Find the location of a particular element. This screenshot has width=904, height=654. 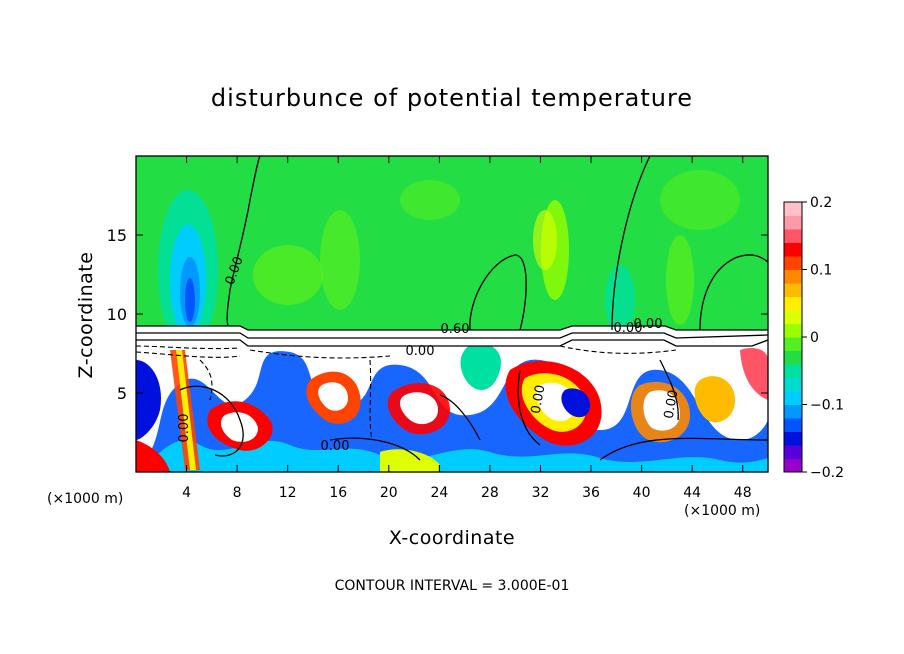

contour-label: 0.60 is located at coordinates (455, 329).